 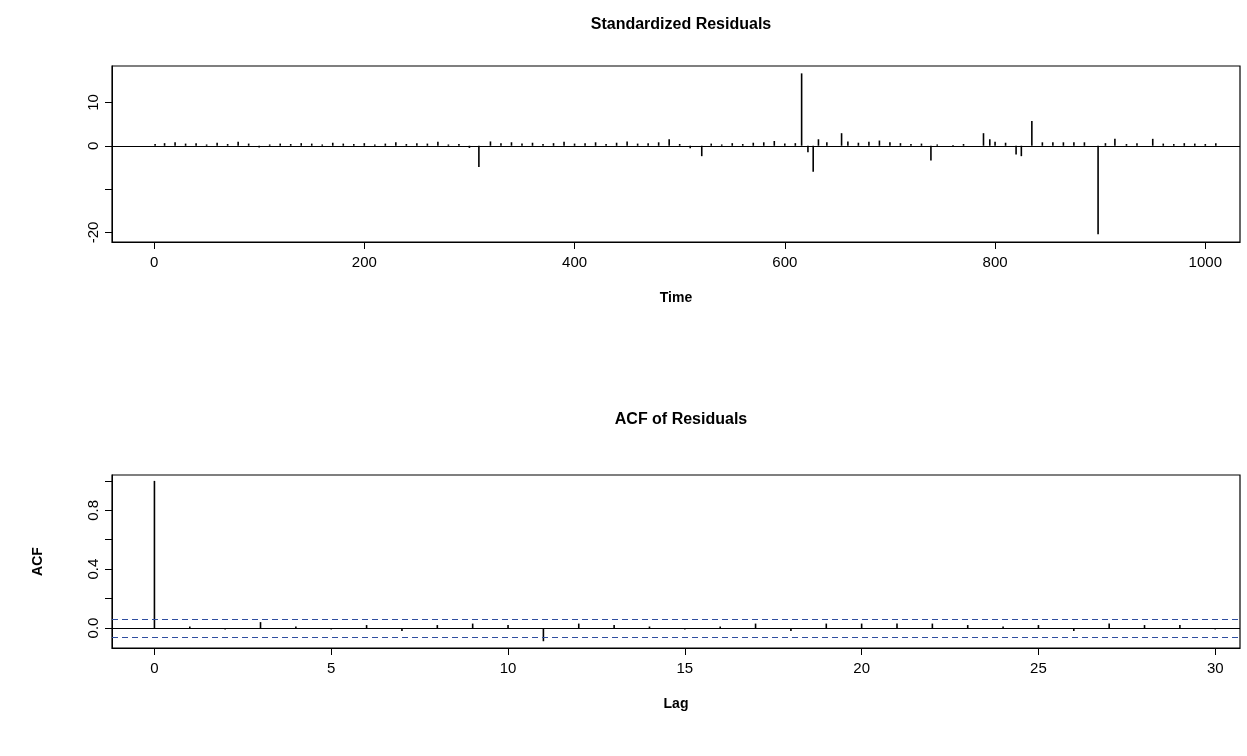 What do you see at coordinates (331, 667) in the screenshot?
I see `x-tick-label: 5` at bounding box center [331, 667].